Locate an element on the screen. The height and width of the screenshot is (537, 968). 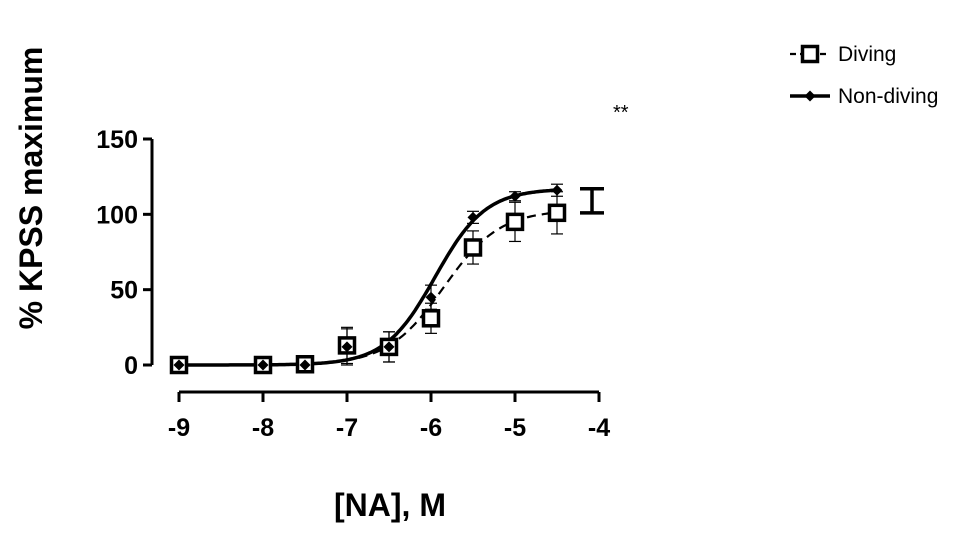
legend-label-non-diving: Non-diving is located at coordinates (888, 96).